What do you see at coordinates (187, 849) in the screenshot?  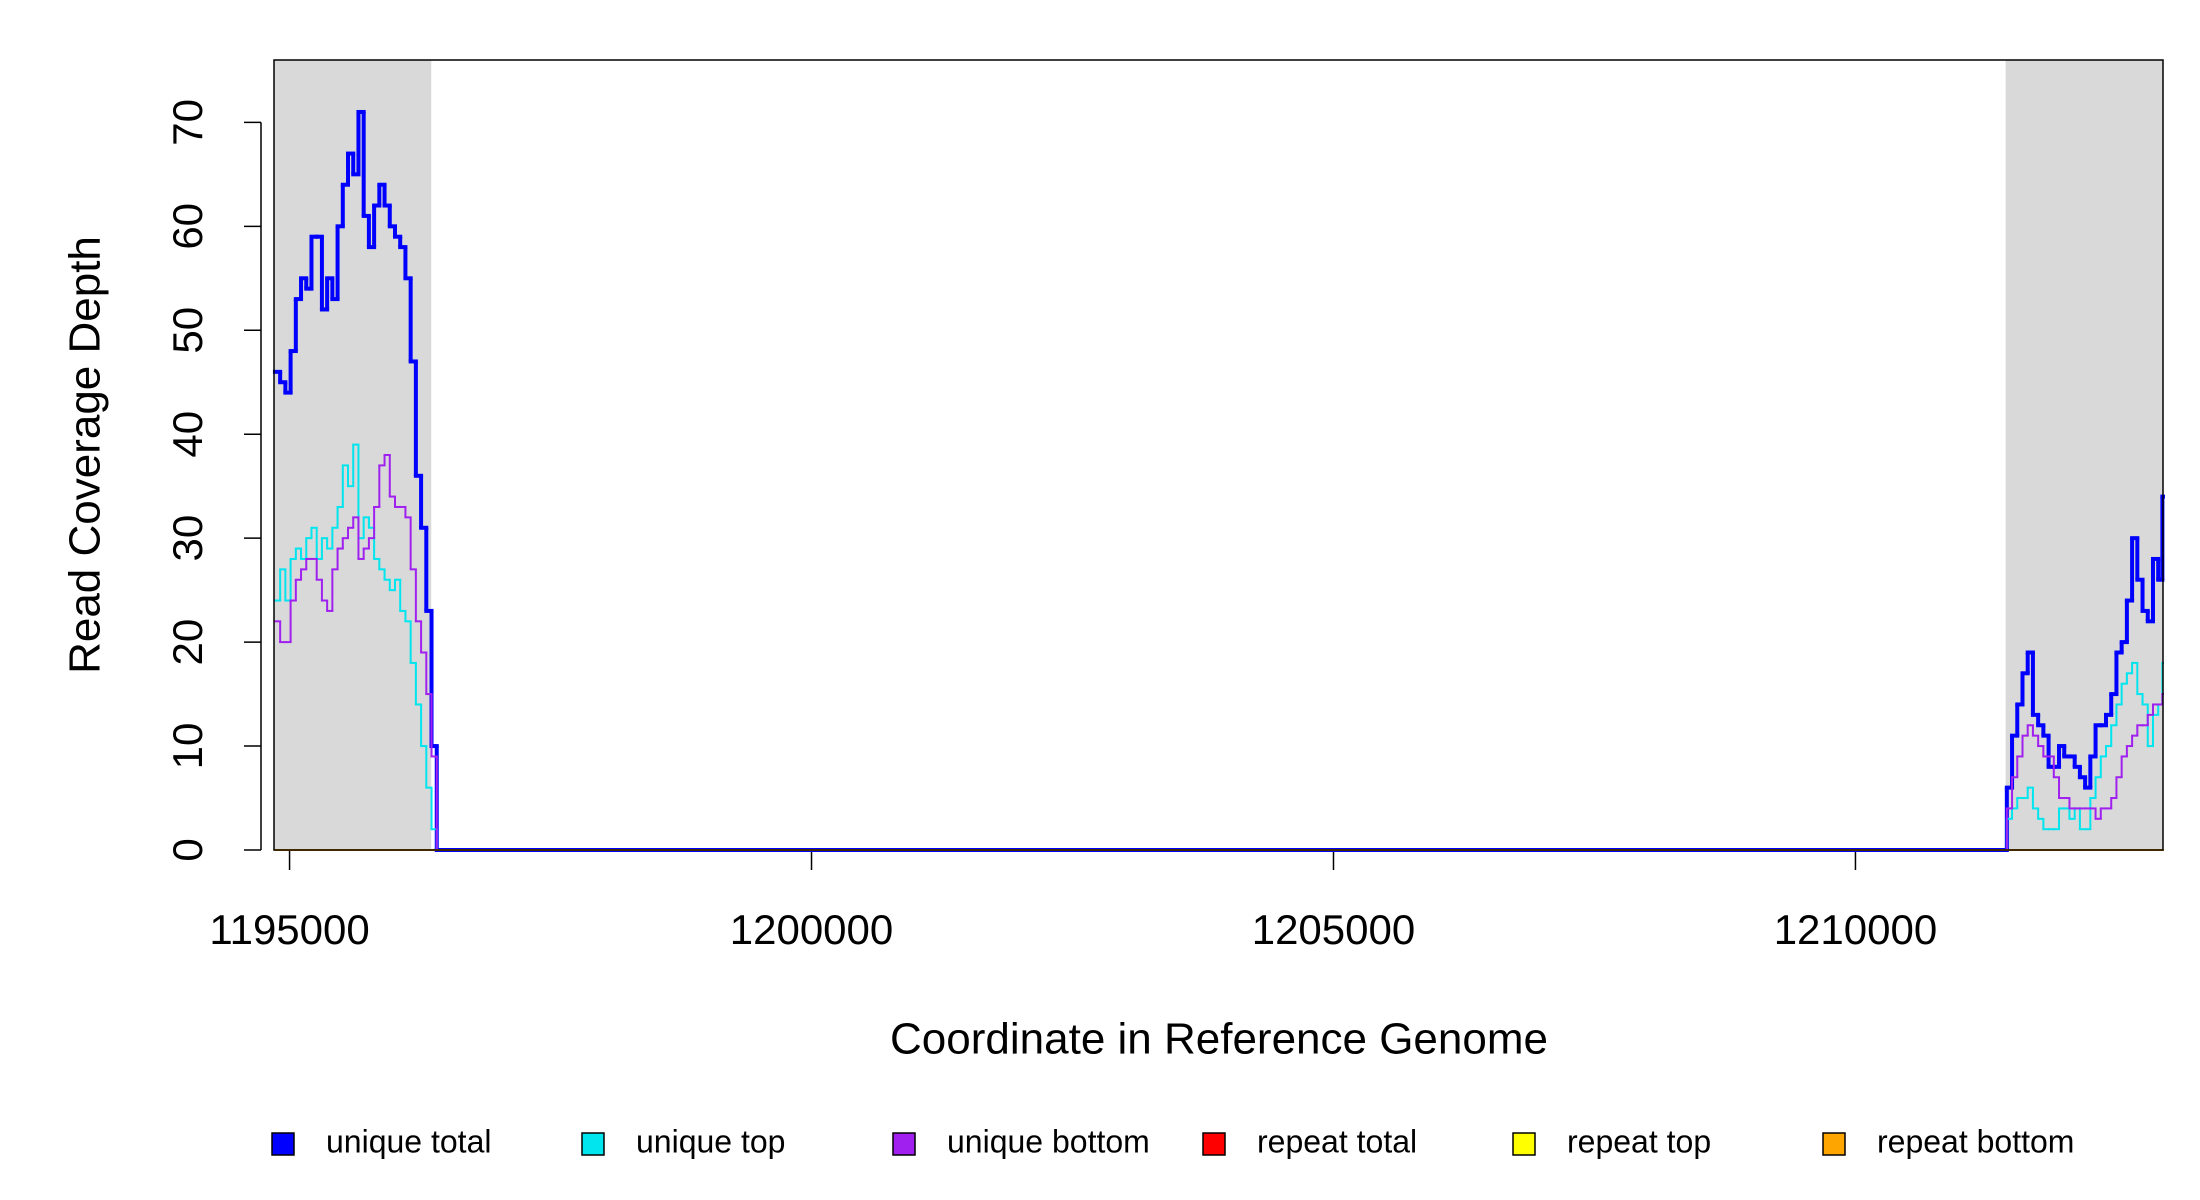 I see `y-tick-label: 0` at bounding box center [187, 849].